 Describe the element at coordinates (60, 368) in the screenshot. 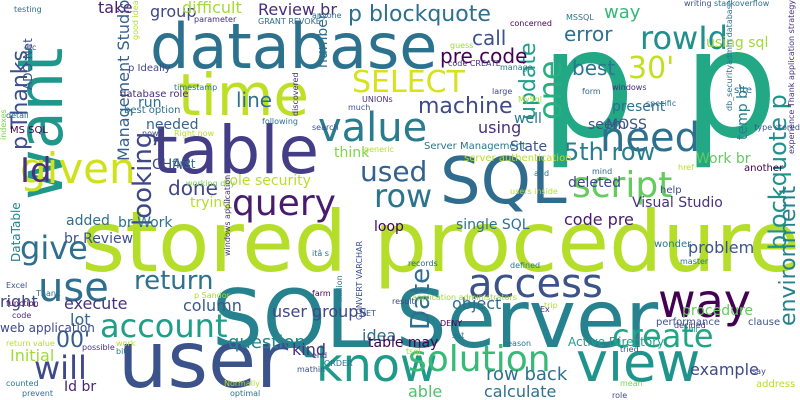

I see `word-will: will` at that location.